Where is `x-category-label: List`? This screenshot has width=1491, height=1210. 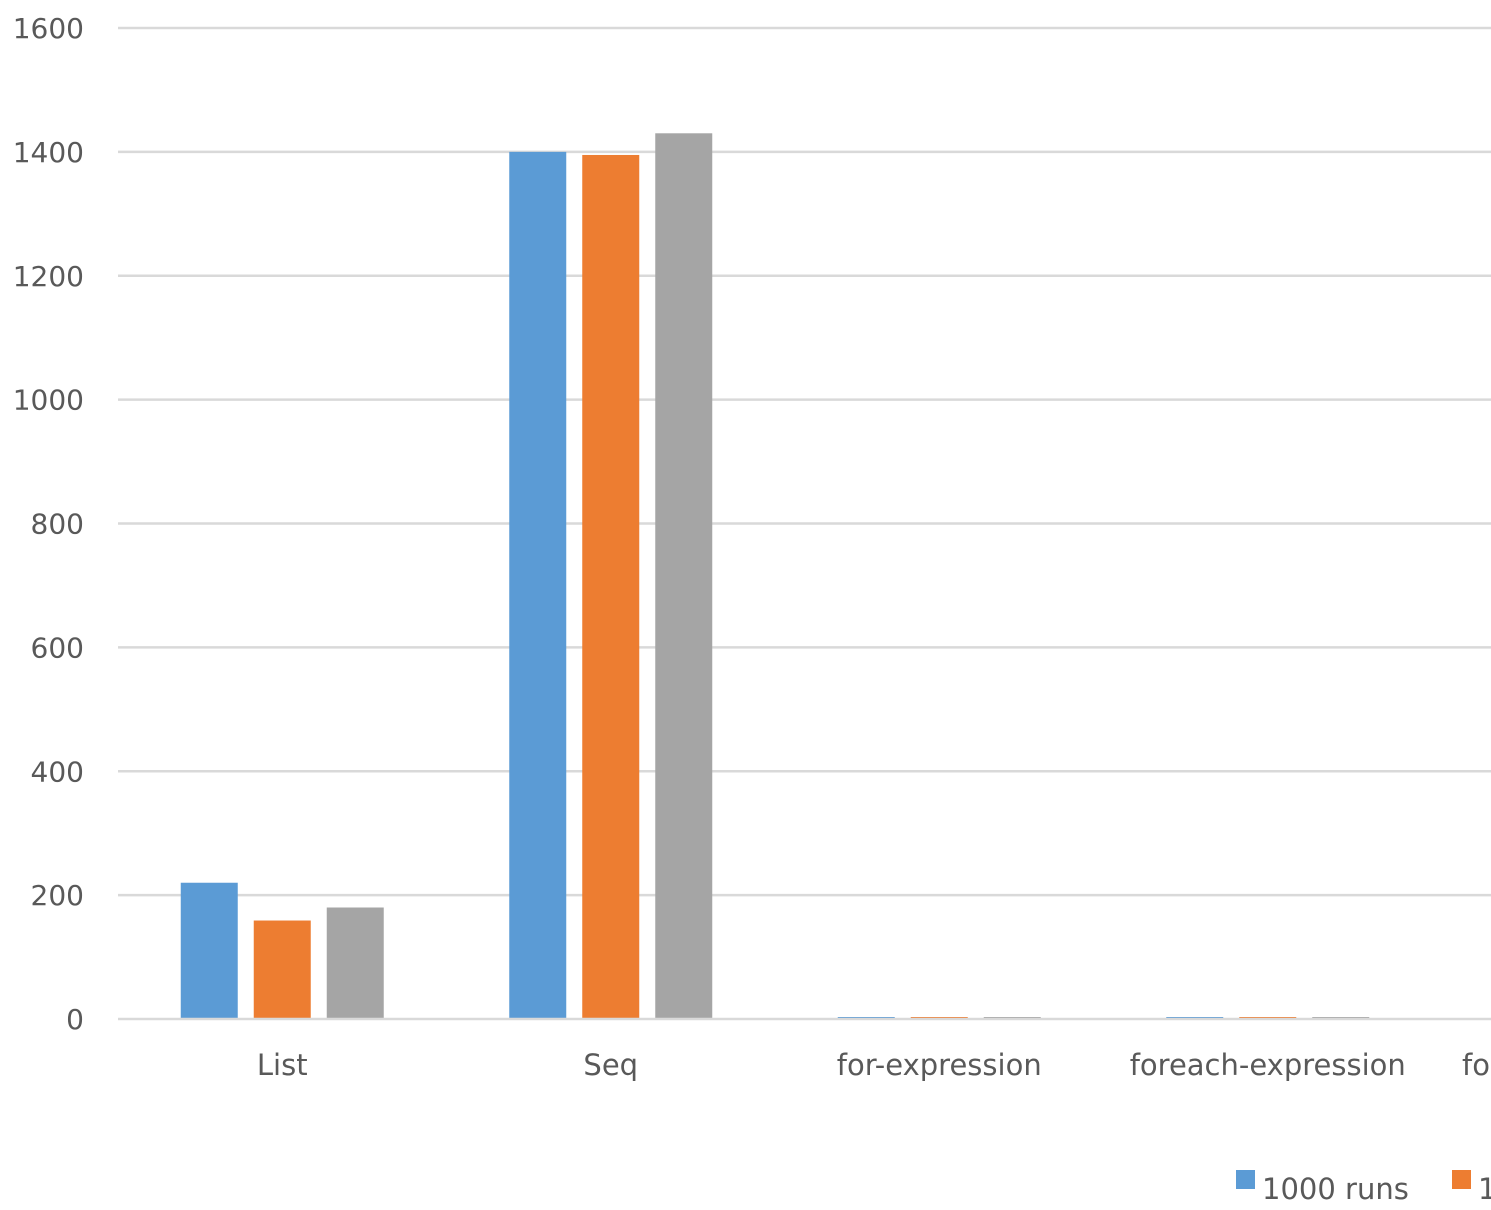 x-category-label: List is located at coordinates (282, 1065).